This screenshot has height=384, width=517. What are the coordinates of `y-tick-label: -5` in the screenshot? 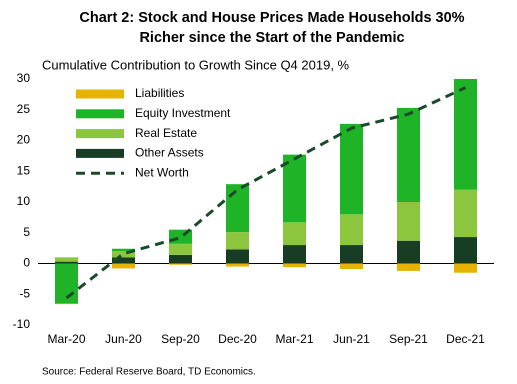 It's located at (24, 293).